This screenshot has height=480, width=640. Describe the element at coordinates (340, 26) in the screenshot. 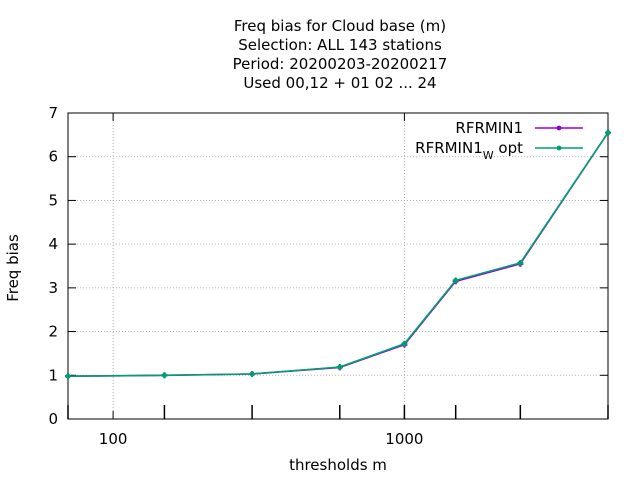

I see `title-line-1: Freq bias for Cloud base (m)` at that location.